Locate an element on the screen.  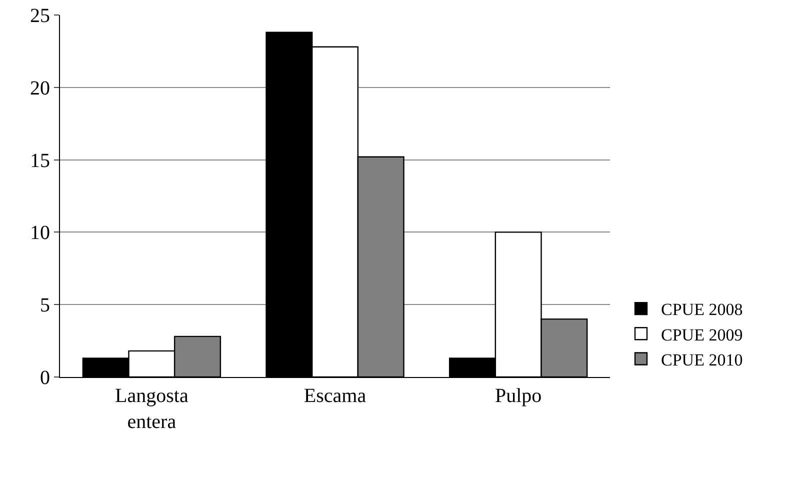
x-tick-label: Langosta entera is located at coordinates (151, 409).